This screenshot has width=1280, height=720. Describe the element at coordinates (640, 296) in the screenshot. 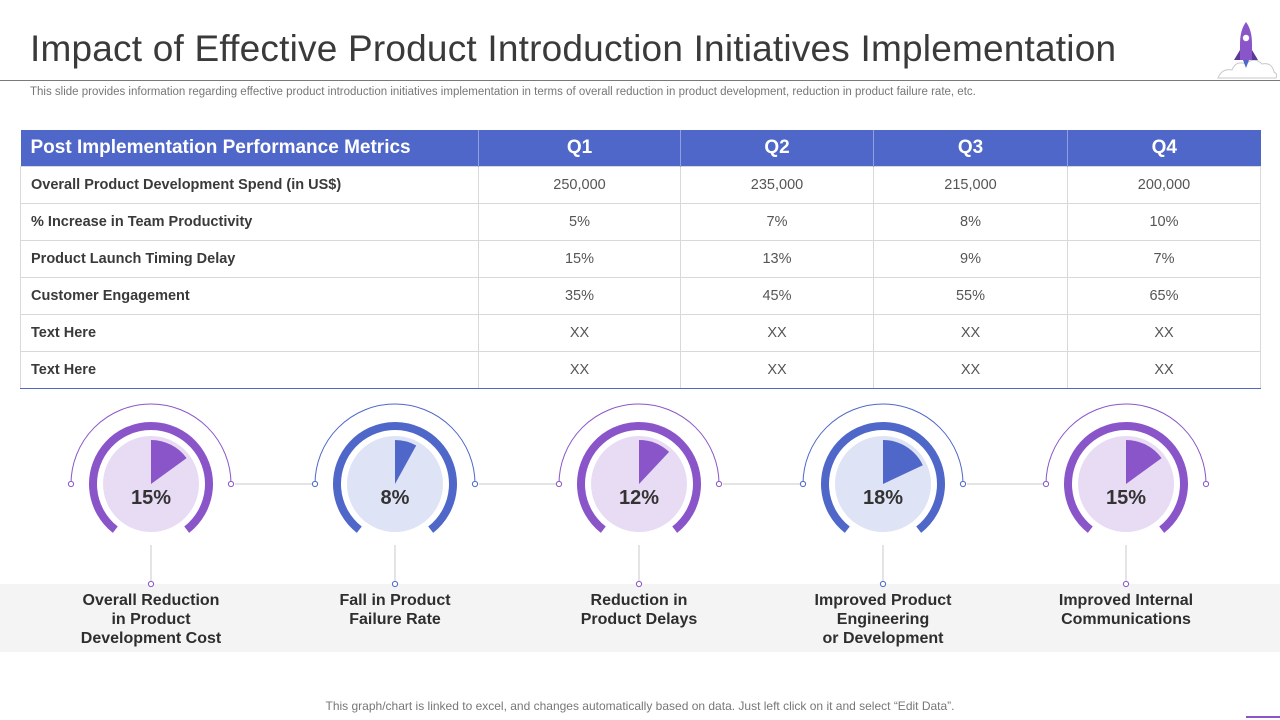

I see `table-row: Customer Engagement 35% 45% 55% 65%` at that location.